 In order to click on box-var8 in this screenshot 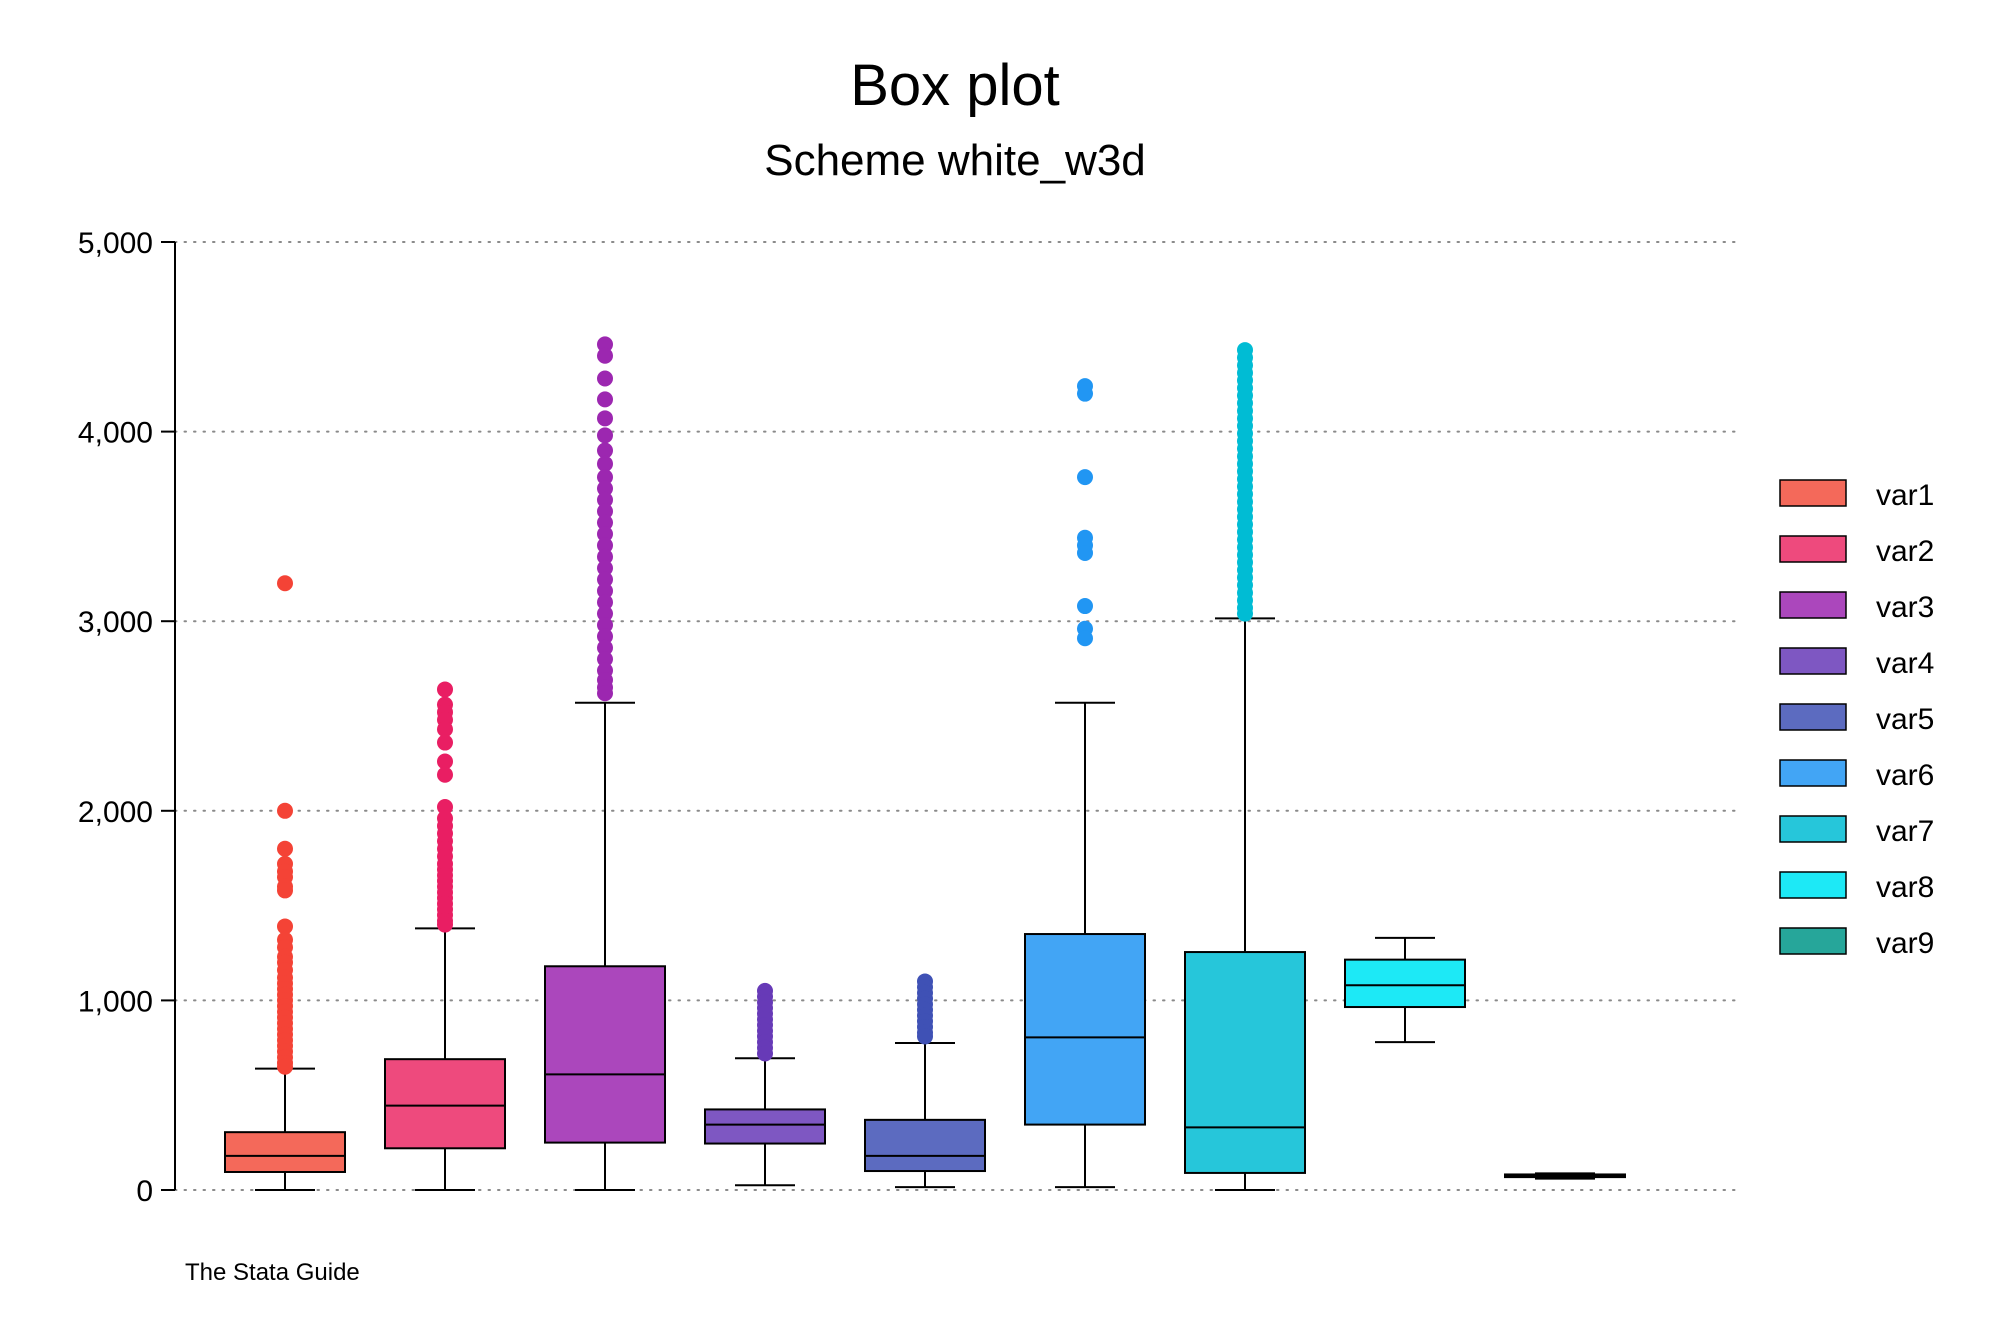, I will do `click(1405, 990)`.